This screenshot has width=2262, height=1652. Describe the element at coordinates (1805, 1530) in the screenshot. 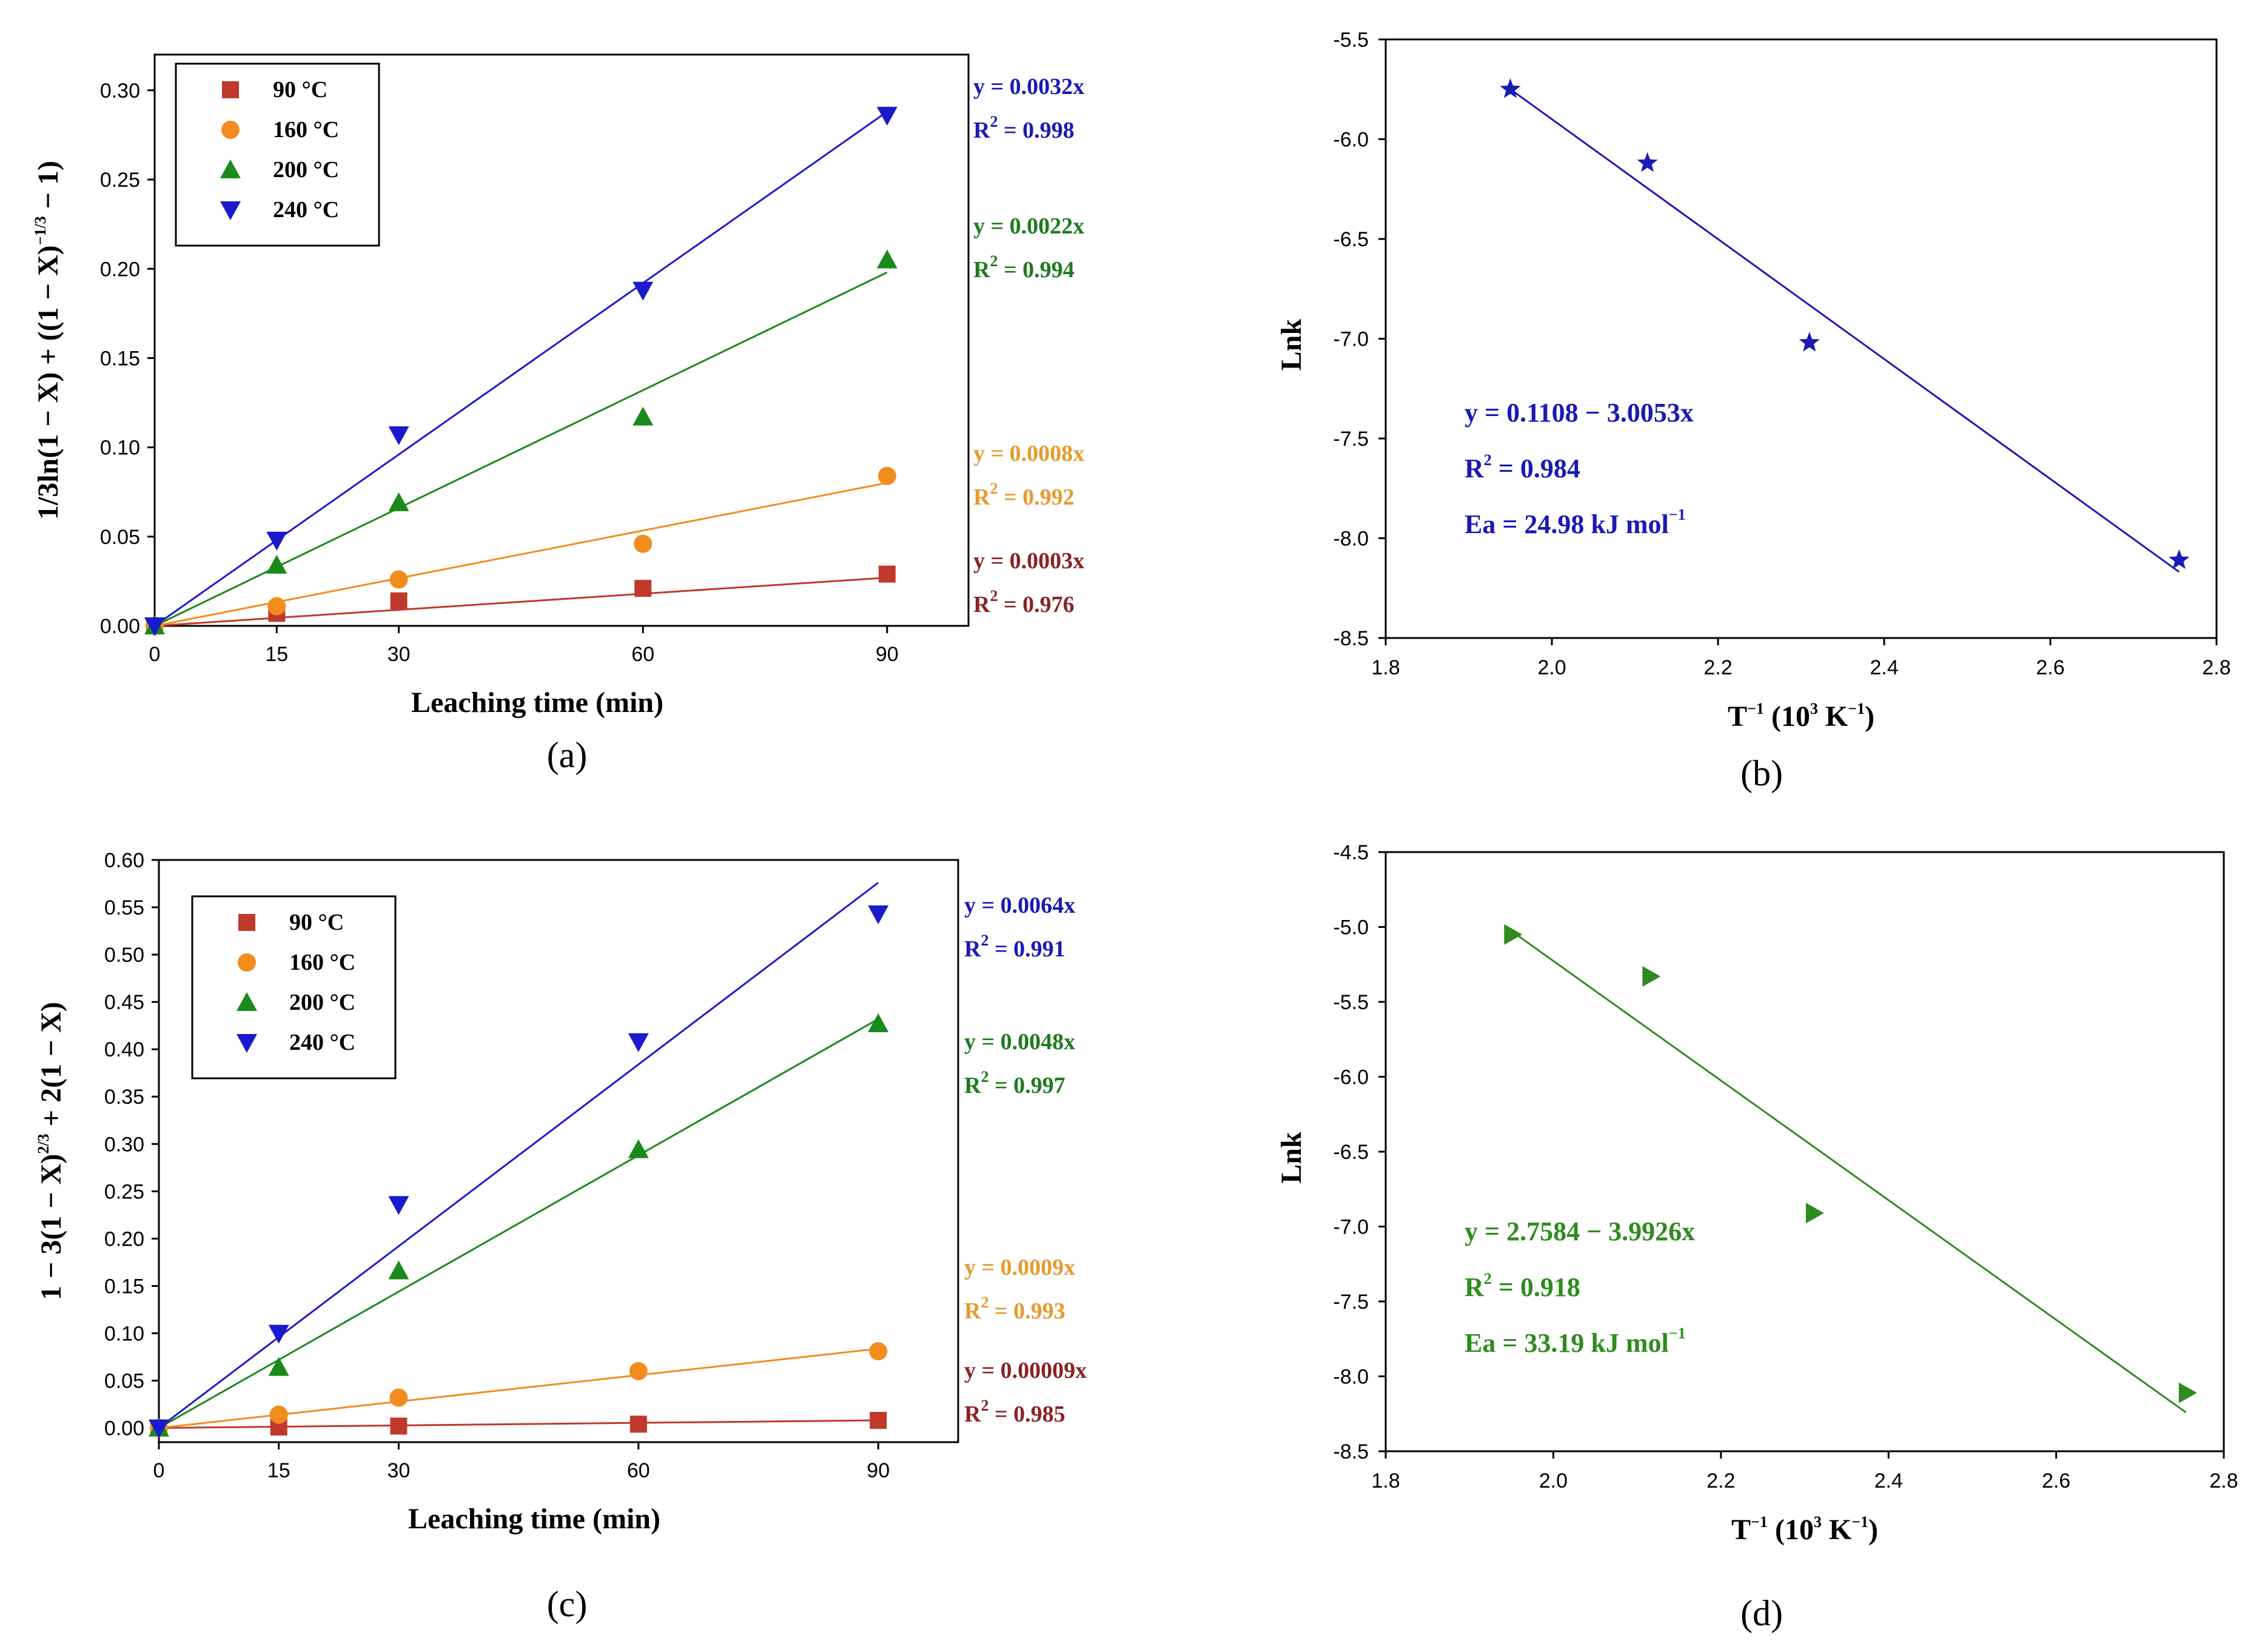

I see `x-axis-label: T−1 (103 K−1)` at that location.